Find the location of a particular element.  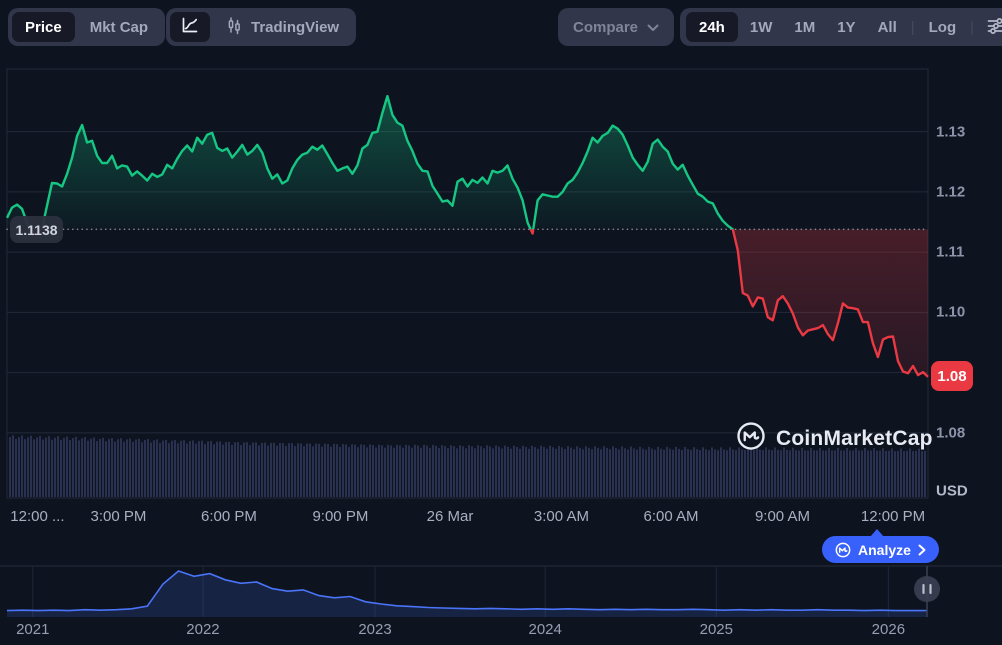

y-axis-label: 1.11 is located at coordinates (950, 252).